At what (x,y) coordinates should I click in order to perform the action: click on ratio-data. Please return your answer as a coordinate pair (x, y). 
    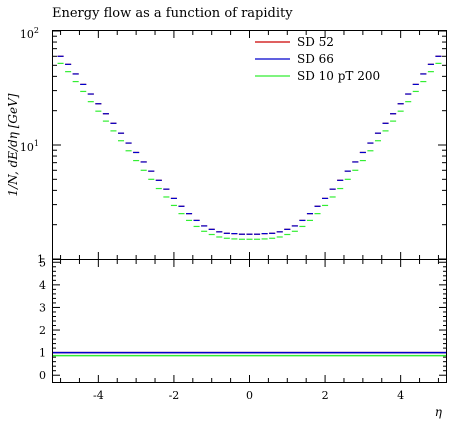
    Looking at the image, I should click on (249, 354).